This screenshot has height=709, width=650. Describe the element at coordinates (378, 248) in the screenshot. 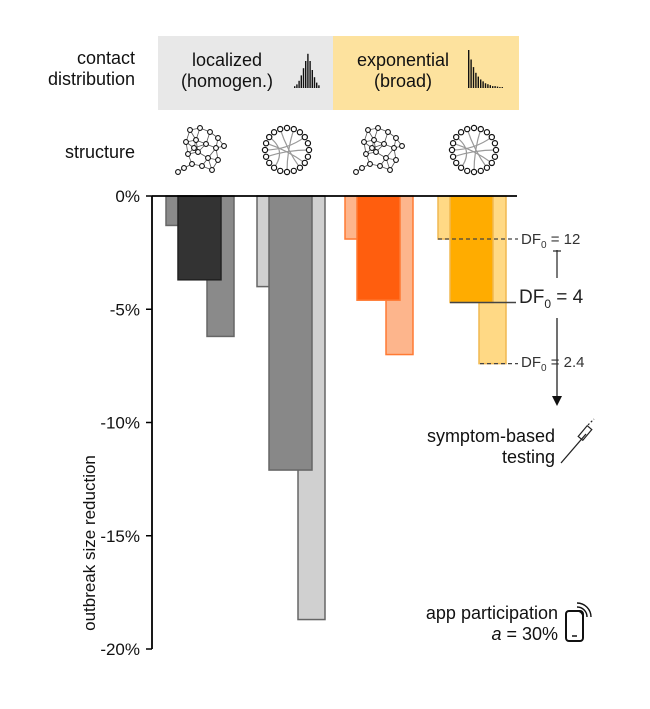

I see `bar-exponential-clustered-df4` at that location.